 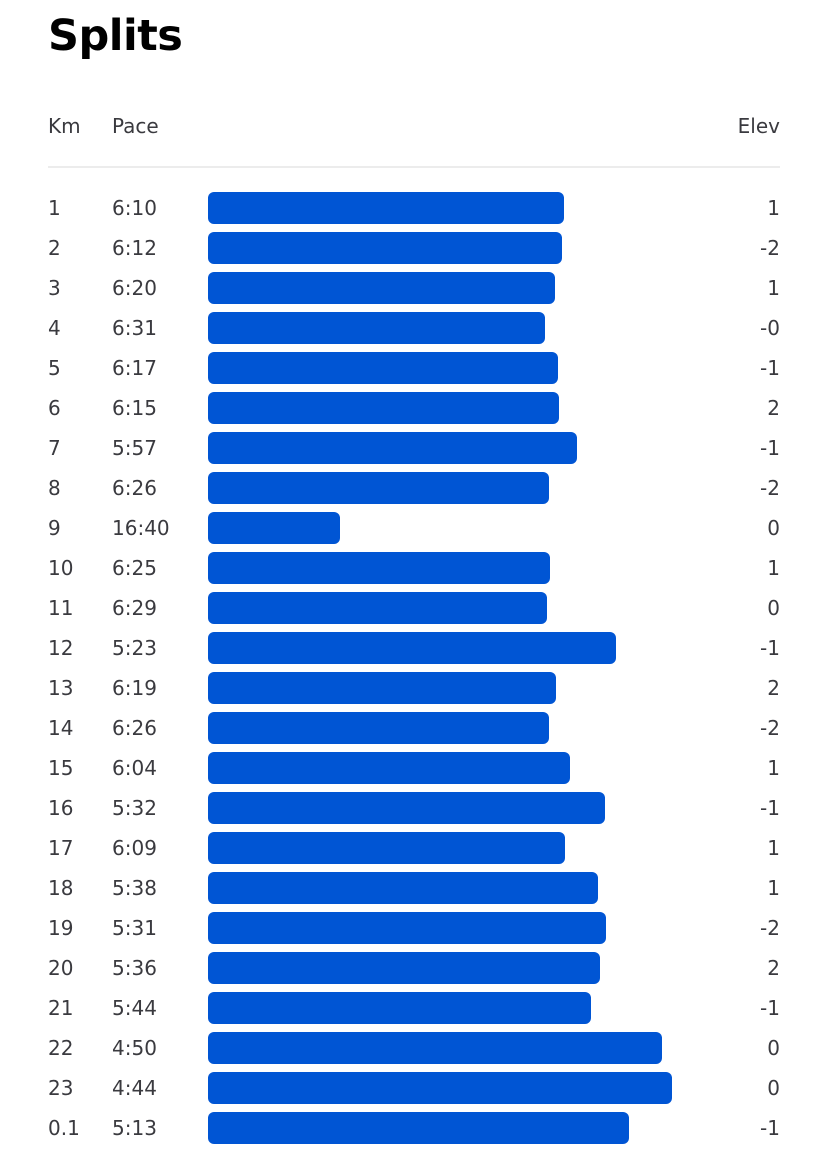 I want to click on split-km: 13, so click(x=61, y=688).